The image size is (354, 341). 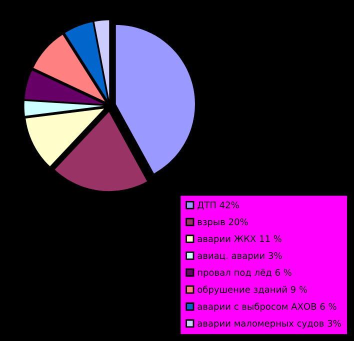 What do you see at coordinates (267, 307) in the screenshot?
I see `legend-label: аварии с выбросом АХОВ 6 %` at bounding box center [267, 307].